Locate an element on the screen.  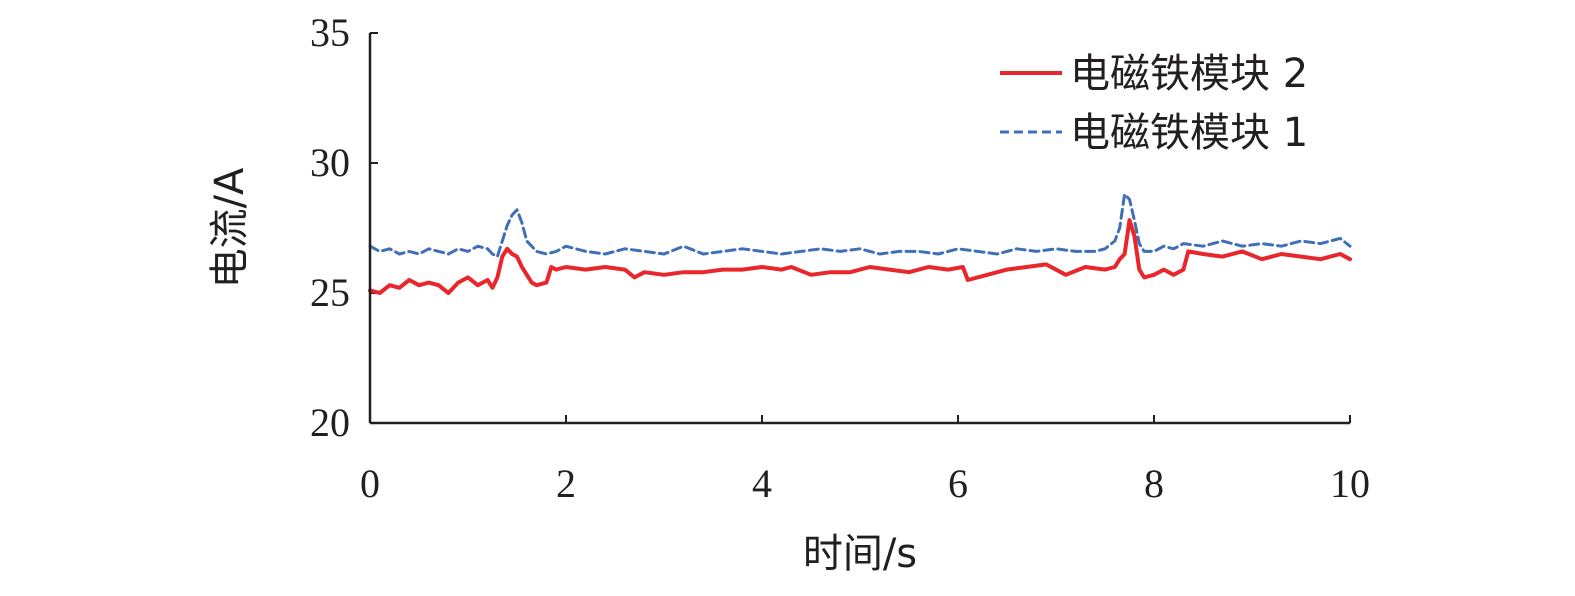
x-tick-label: 8 is located at coordinates (1154, 483).